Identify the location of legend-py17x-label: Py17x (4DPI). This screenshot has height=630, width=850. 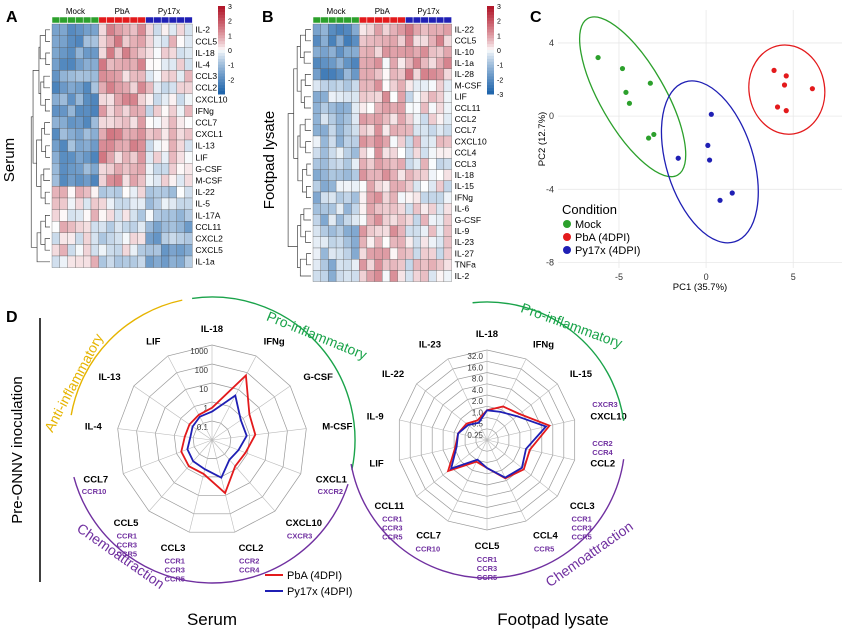
(319, 592).